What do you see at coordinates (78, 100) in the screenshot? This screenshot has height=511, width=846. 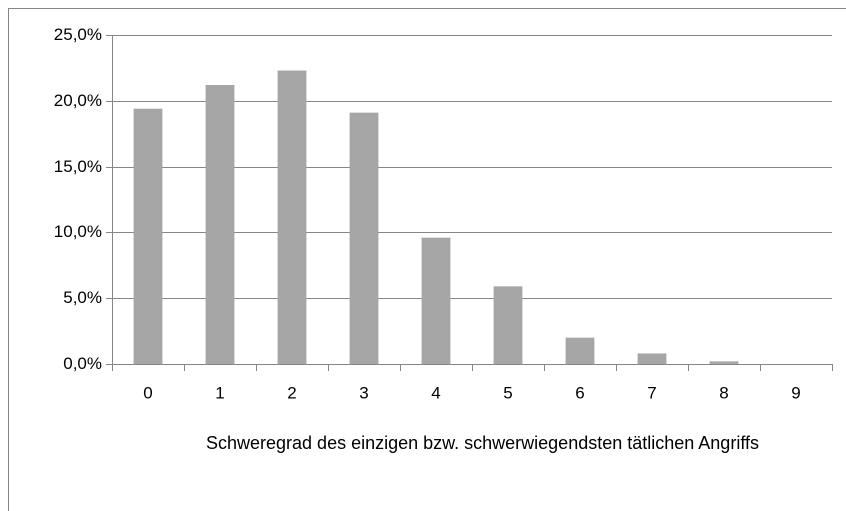 I see `y-tick-label: 20,0%` at bounding box center [78, 100].